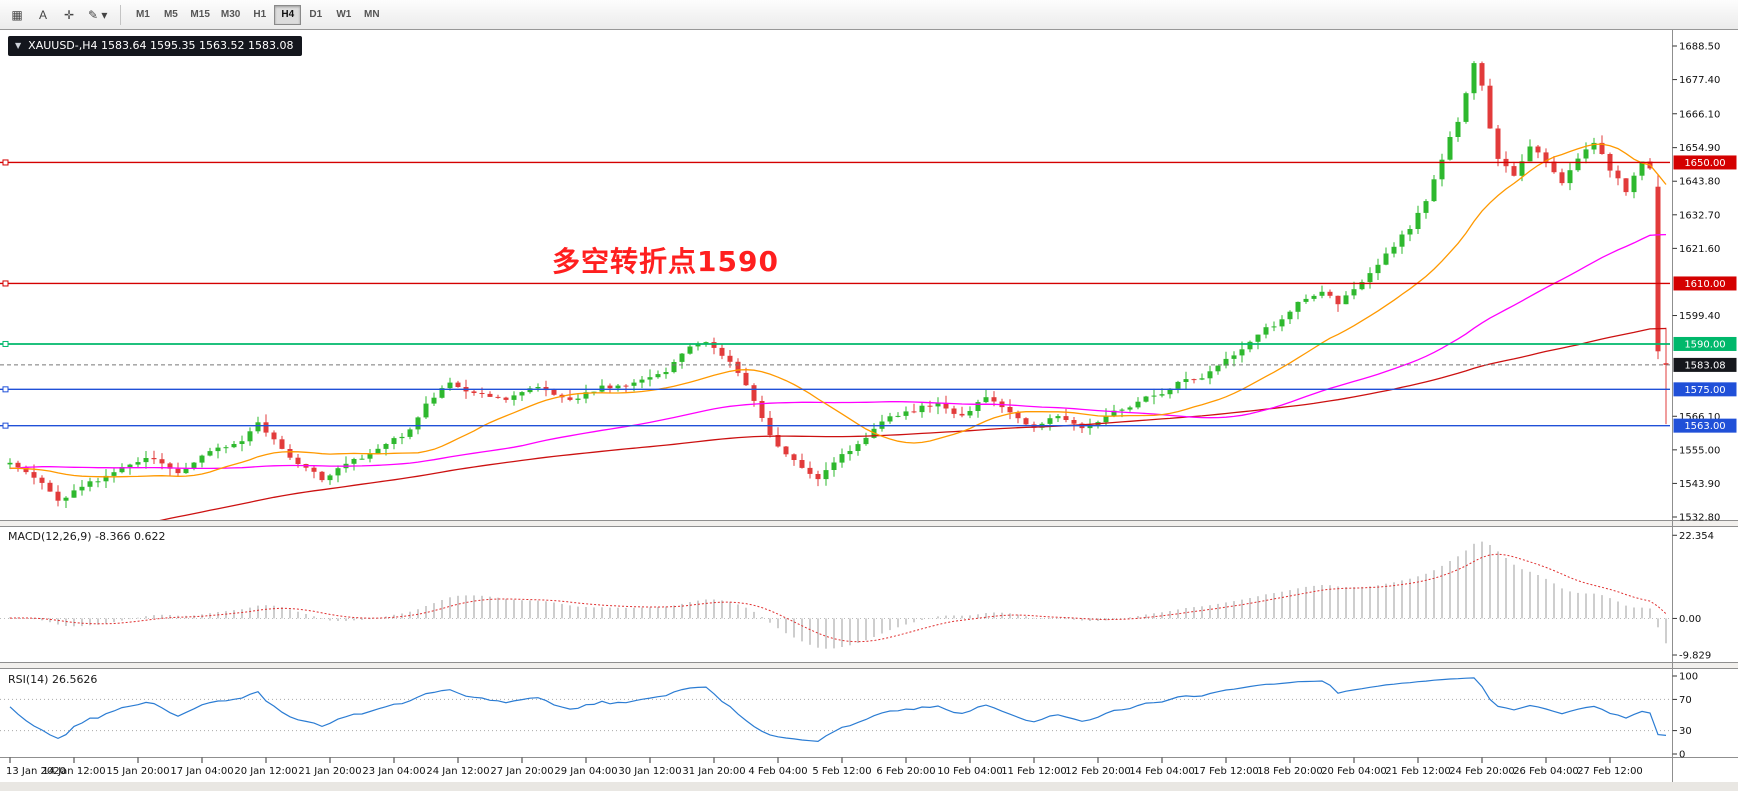 Image resolution: width=1738 pixels, height=791 pixels. I want to click on chart-annotation-text: 多空转折点1590, so click(665, 261).